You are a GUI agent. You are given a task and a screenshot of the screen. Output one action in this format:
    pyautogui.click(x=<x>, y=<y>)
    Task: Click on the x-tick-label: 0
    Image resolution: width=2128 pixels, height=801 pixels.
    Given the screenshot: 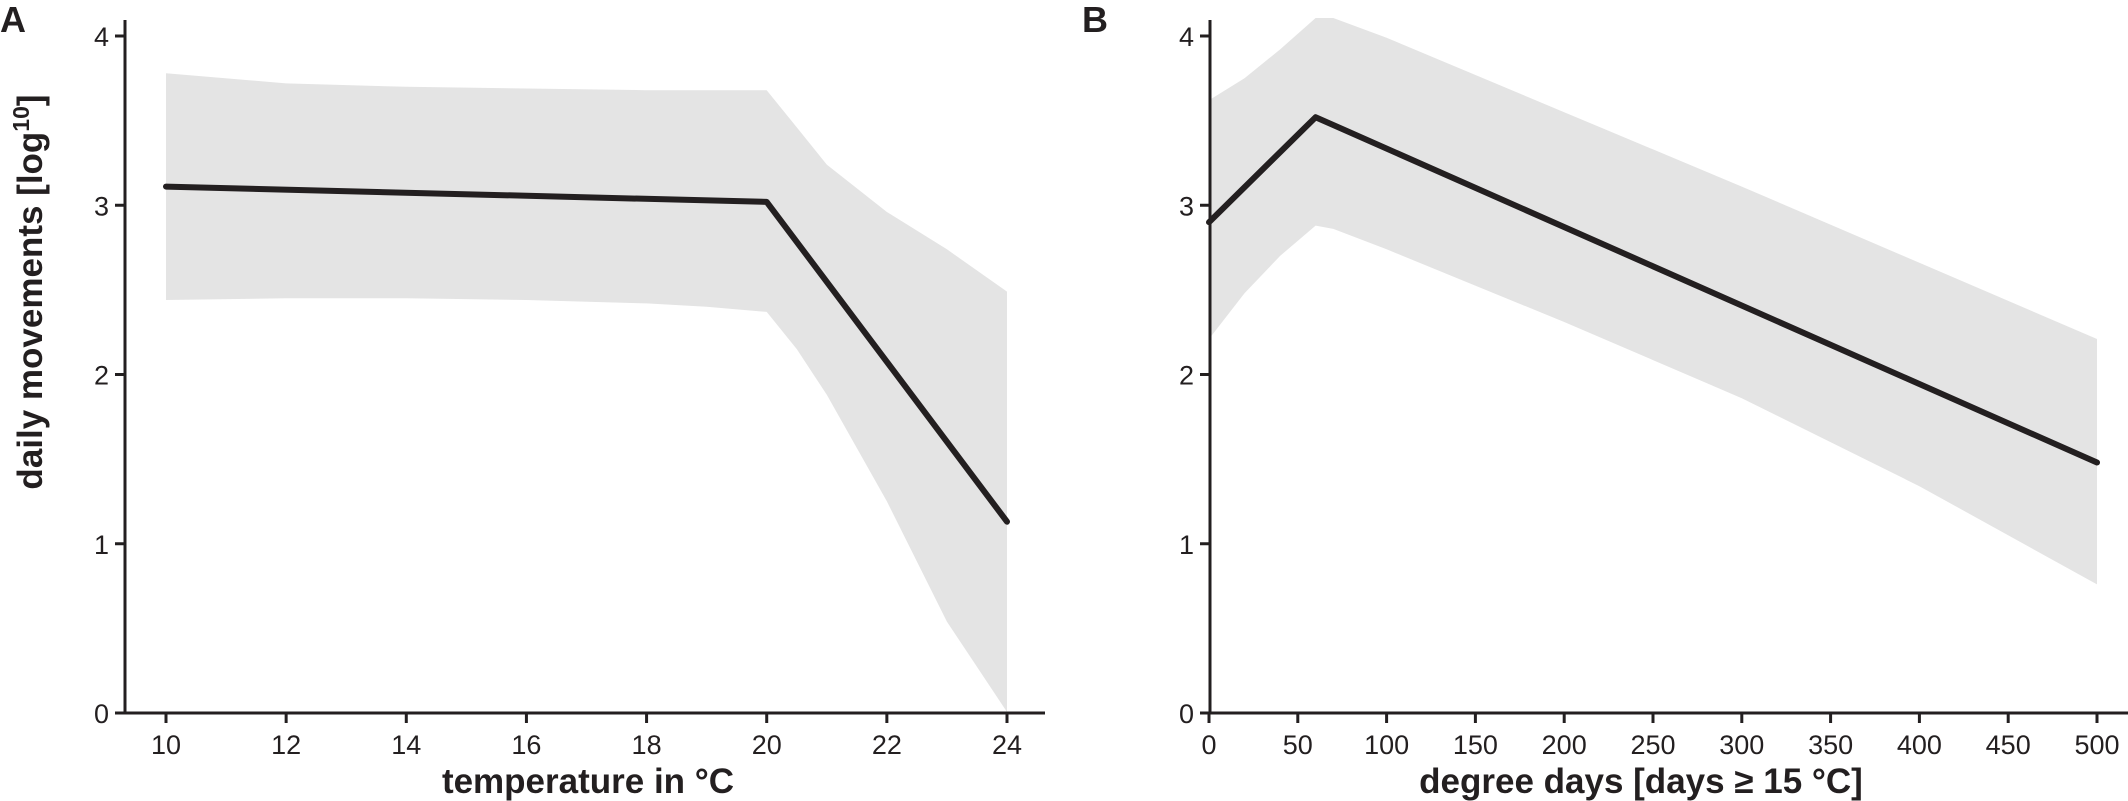 What is the action you would take?
    pyautogui.click(x=1208, y=745)
    